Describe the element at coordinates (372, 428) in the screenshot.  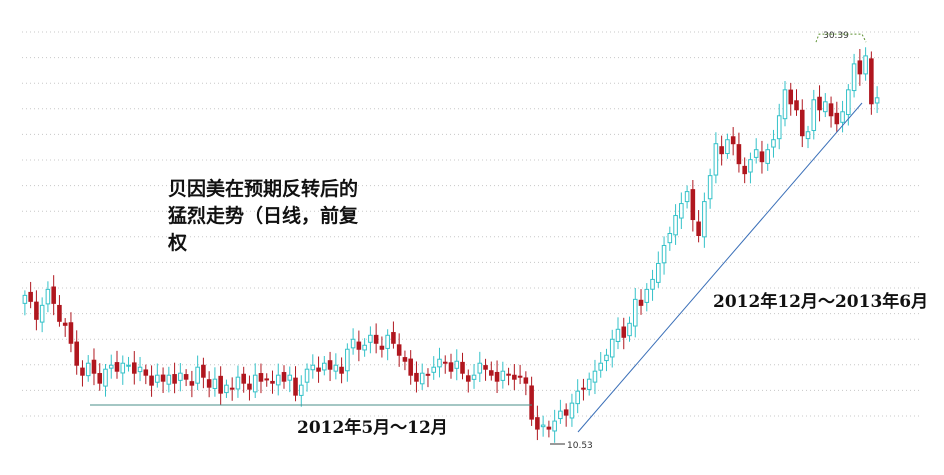
I see `range-label-consolidation: 2012年5月～12月` at that location.